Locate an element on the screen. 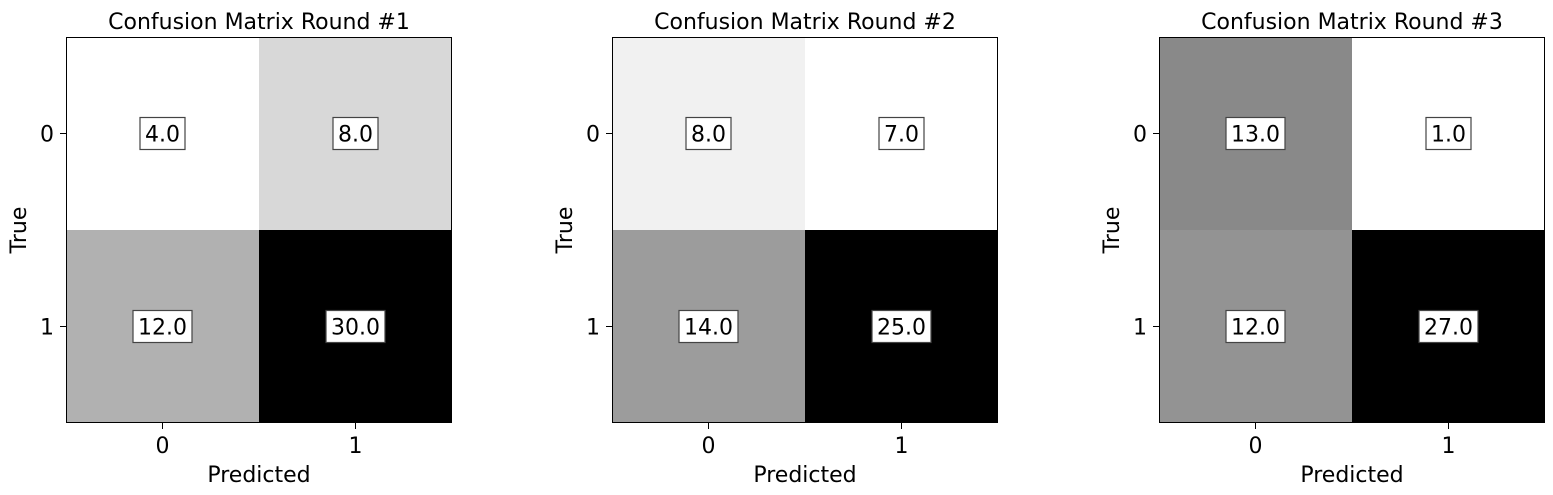 Image resolution: width=1553 pixels, height=495 pixels. chart-title: Confusion Matrix Round #1 is located at coordinates (259, 22).